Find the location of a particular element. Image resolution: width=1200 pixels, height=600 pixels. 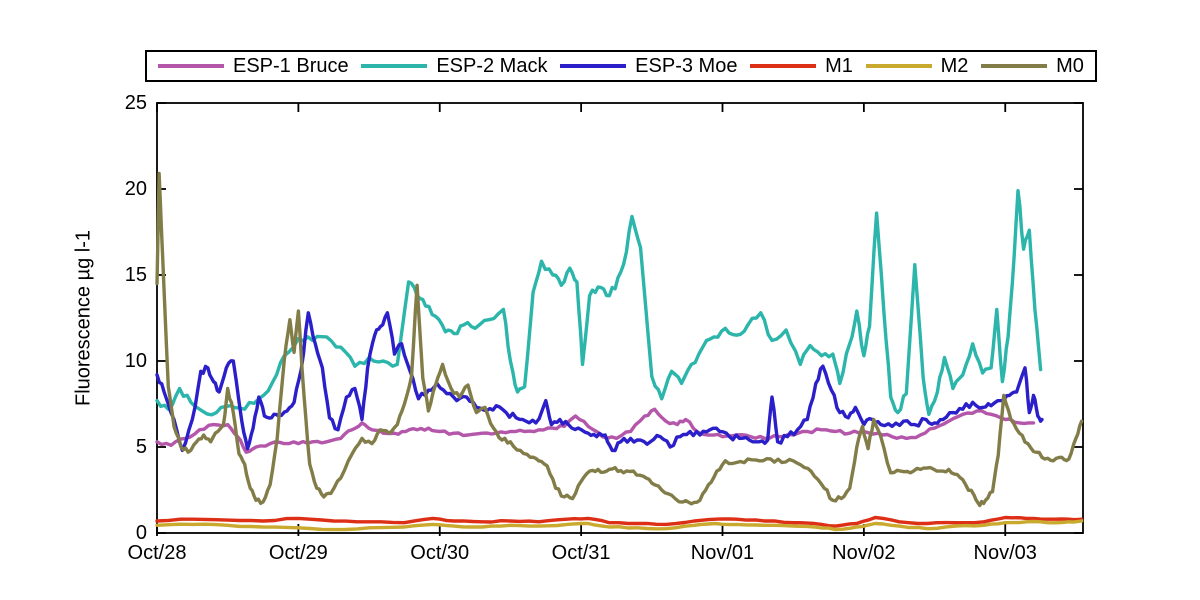

y-tick-label: 0 is located at coordinates (141, 533).